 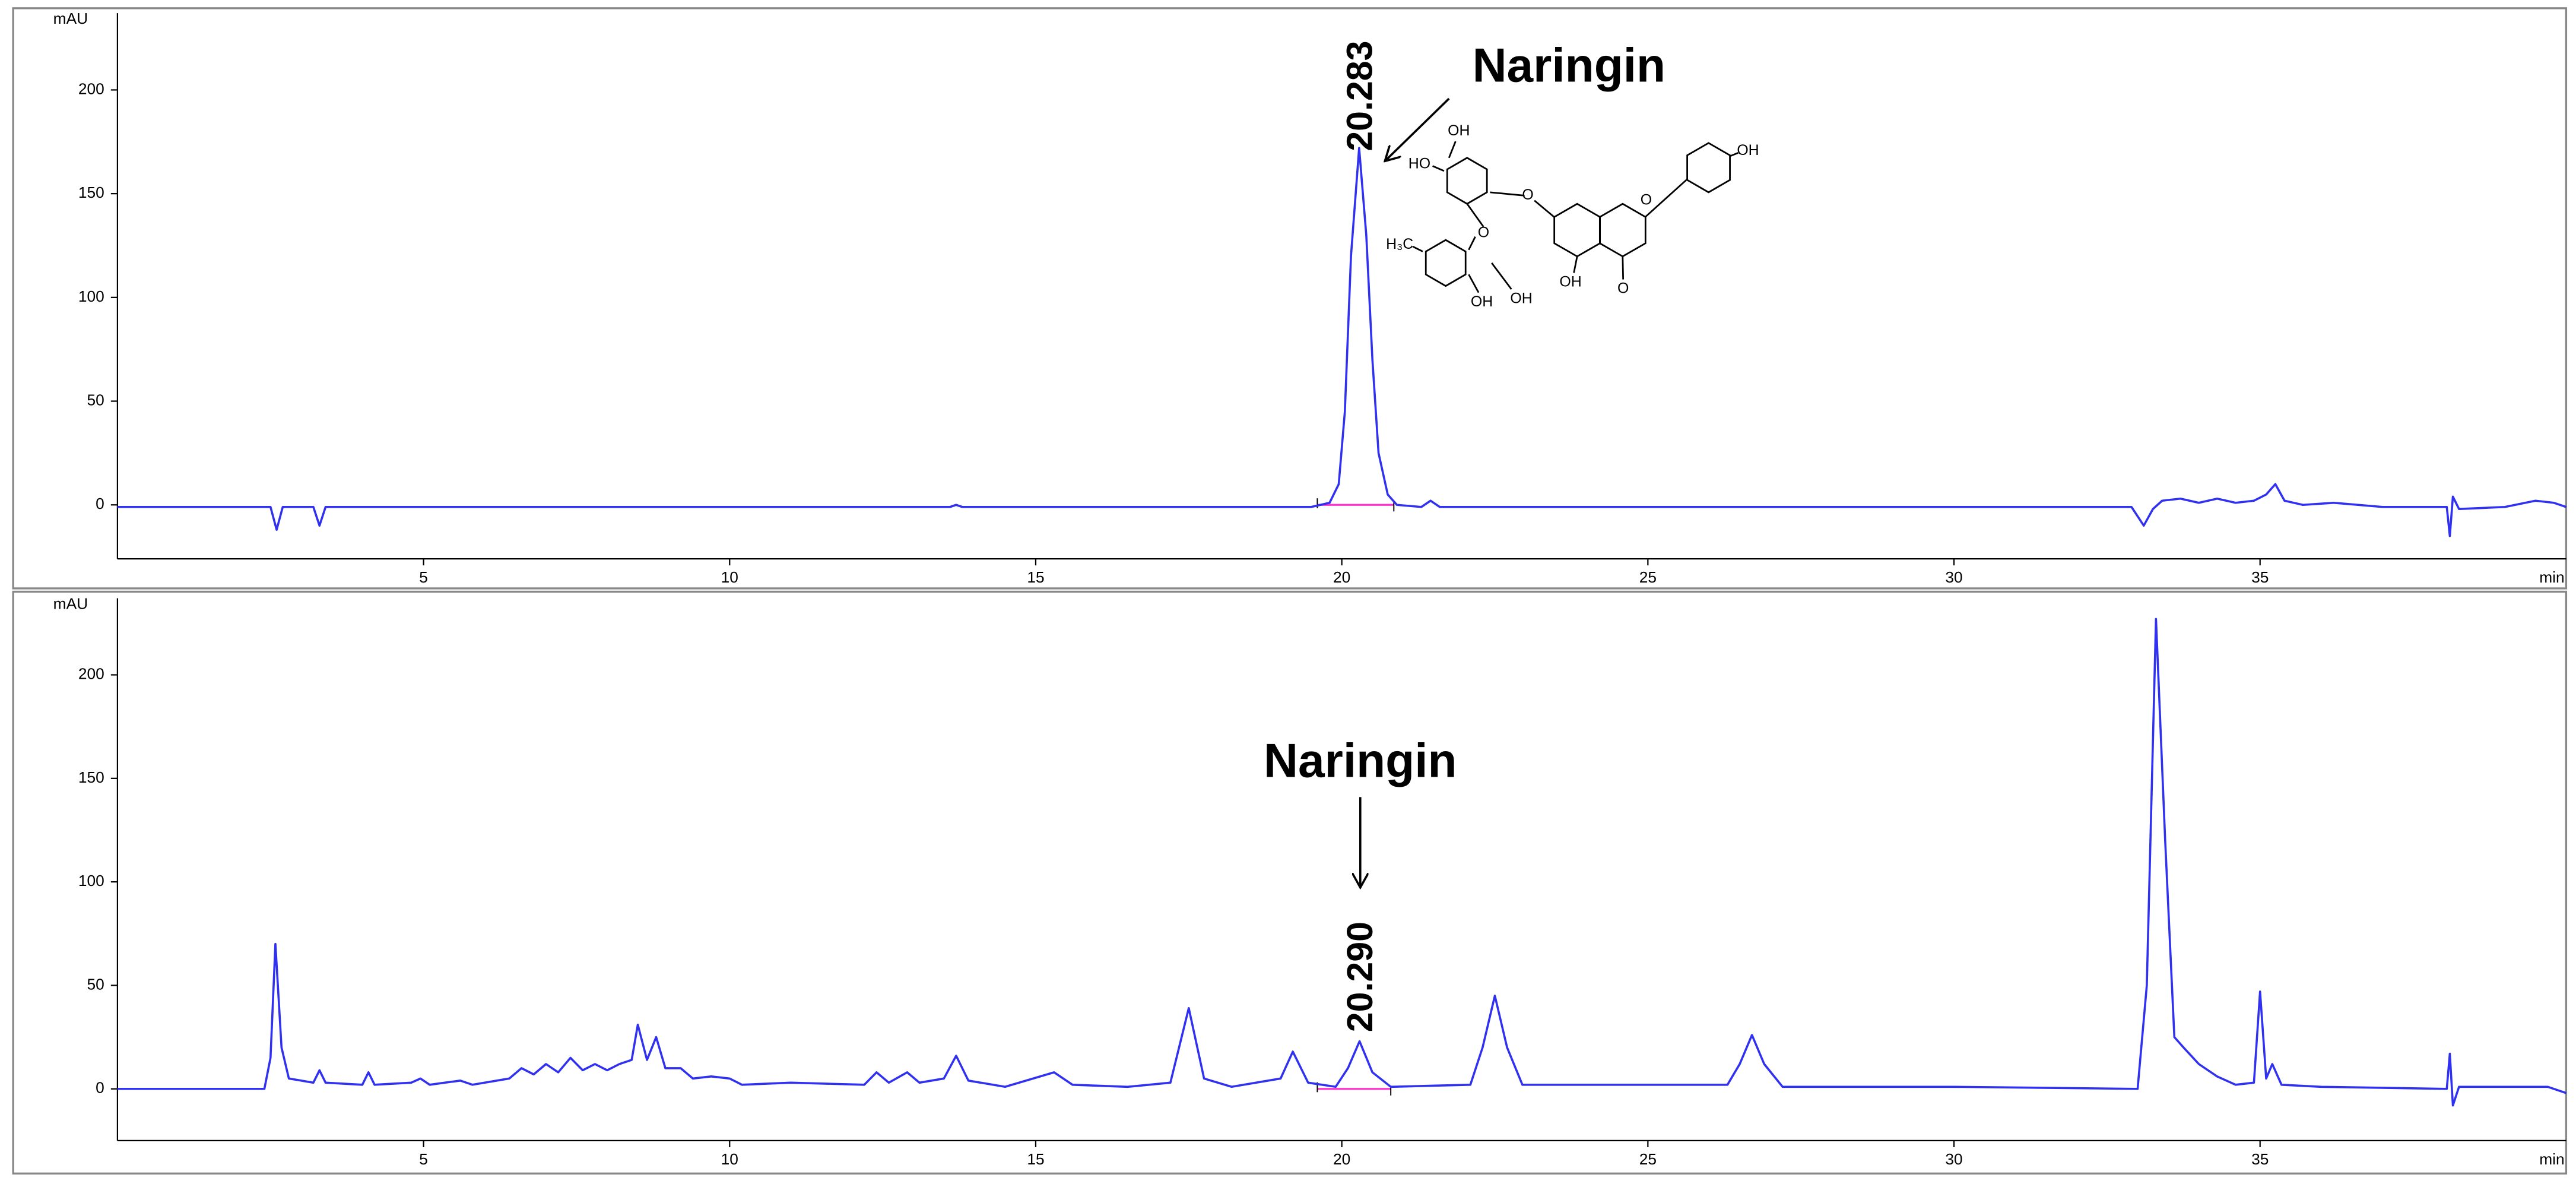 What do you see at coordinates (1360, 977) in the screenshot?
I see `retention-time-label: 20.290` at bounding box center [1360, 977].